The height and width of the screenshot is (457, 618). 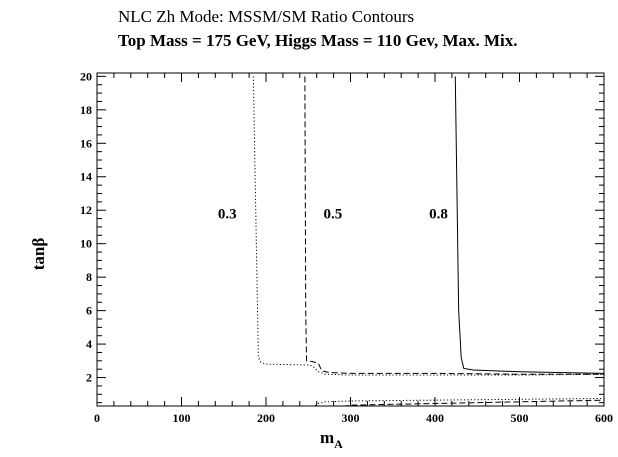 What do you see at coordinates (89, 311) in the screenshot?
I see `y-tick-label: 6` at bounding box center [89, 311].